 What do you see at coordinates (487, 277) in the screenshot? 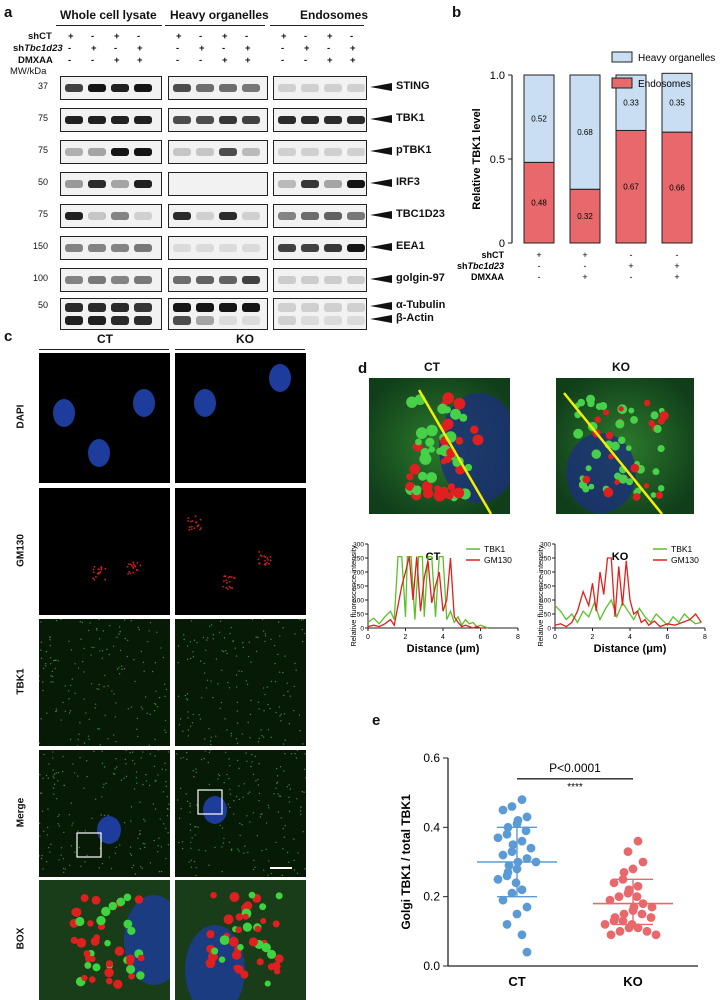
I see `cond-label: DMXAA` at bounding box center [487, 277].